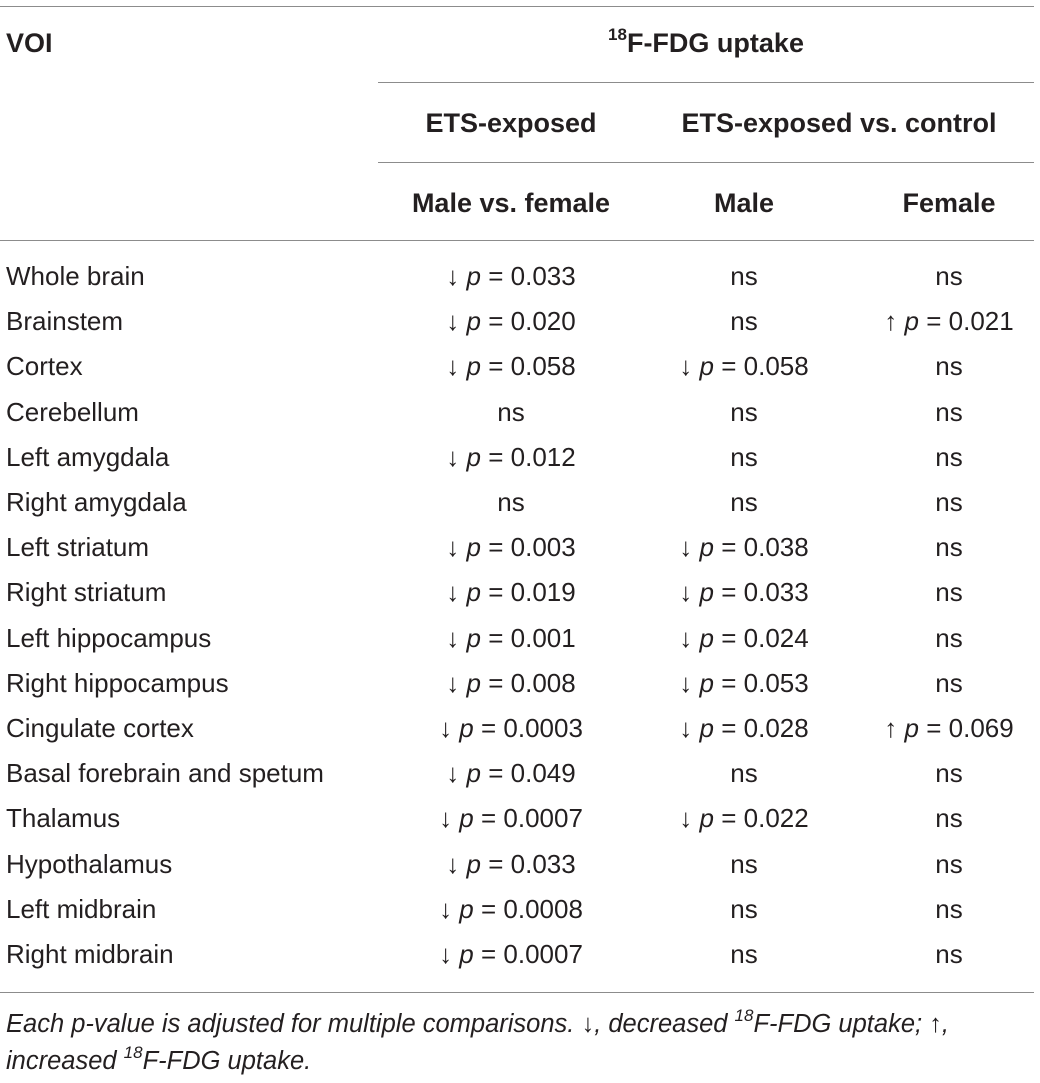 The width and height of the screenshot is (1040, 1083). What do you see at coordinates (86, 592) in the screenshot?
I see `voi-cell: Right striatum` at bounding box center [86, 592].